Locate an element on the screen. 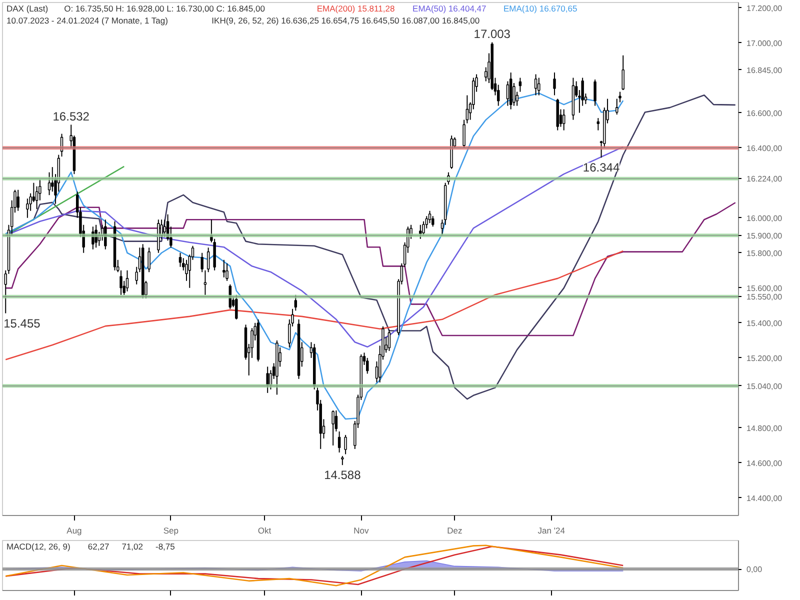  y-tick-label: 17.000,00 is located at coordinates (764, 43).